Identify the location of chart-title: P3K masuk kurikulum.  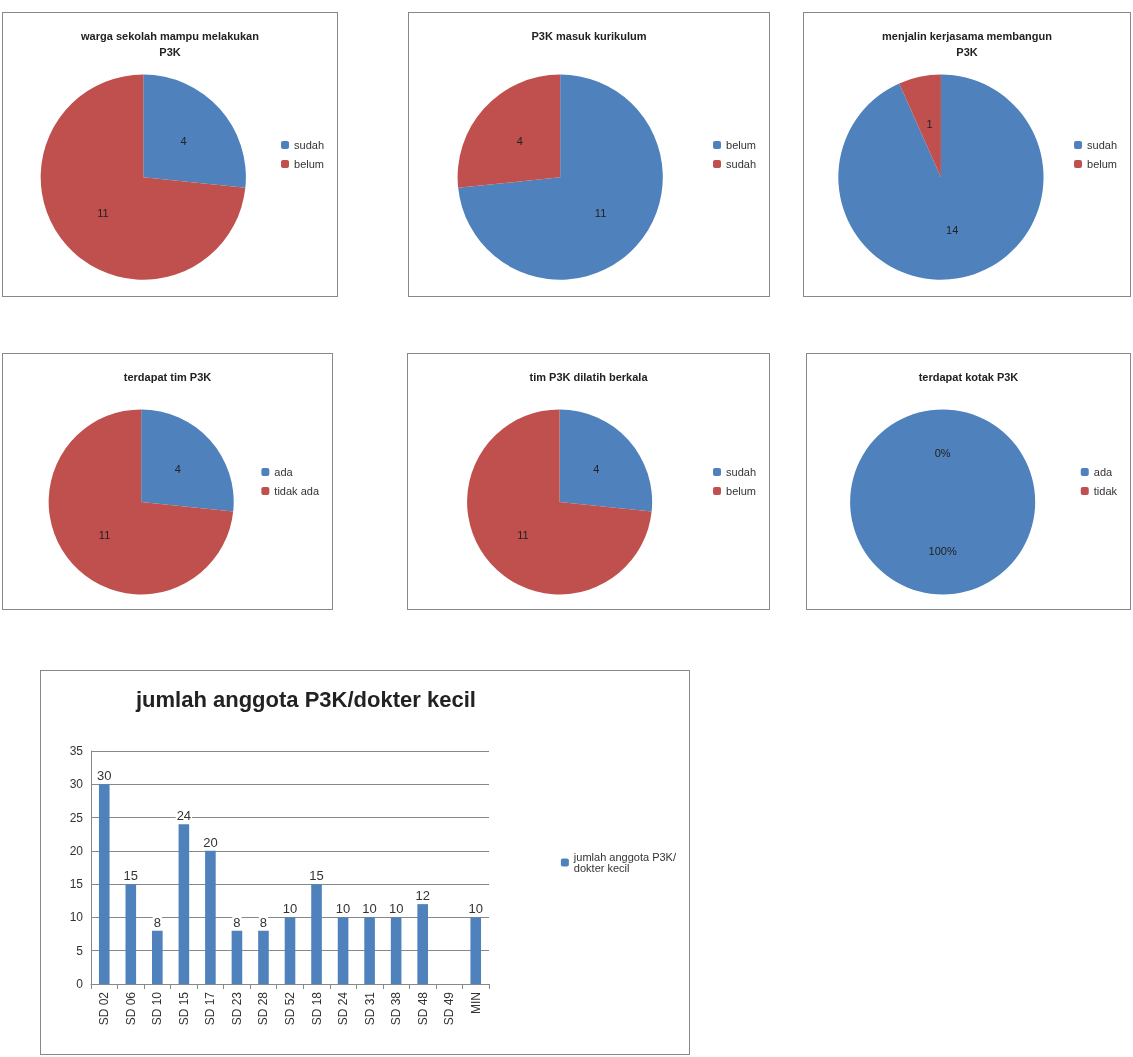
(589, 36).